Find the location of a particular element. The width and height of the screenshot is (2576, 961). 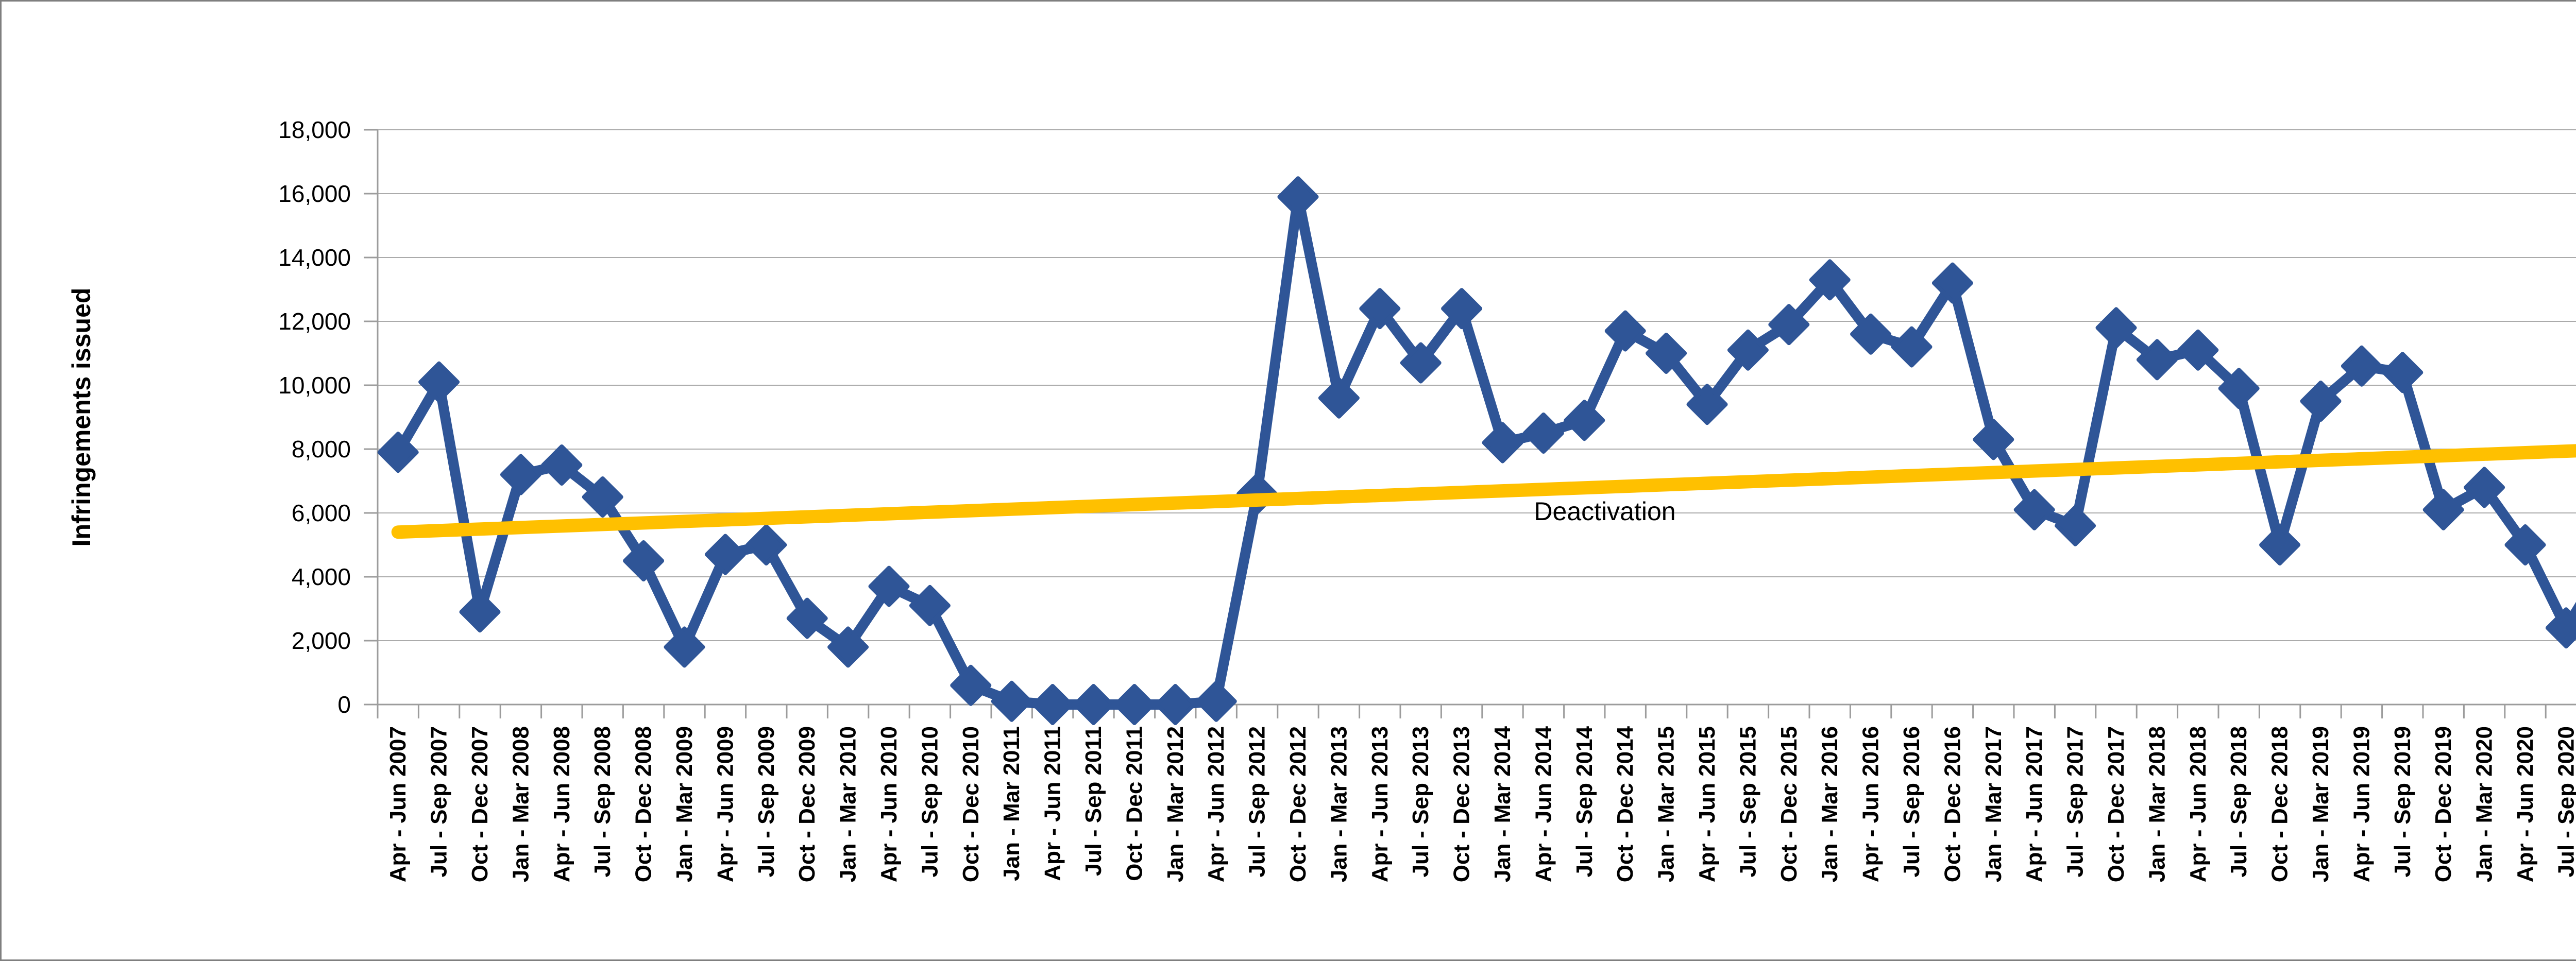

y-tick-label: 10,000 is located at coordinates (314, 385).